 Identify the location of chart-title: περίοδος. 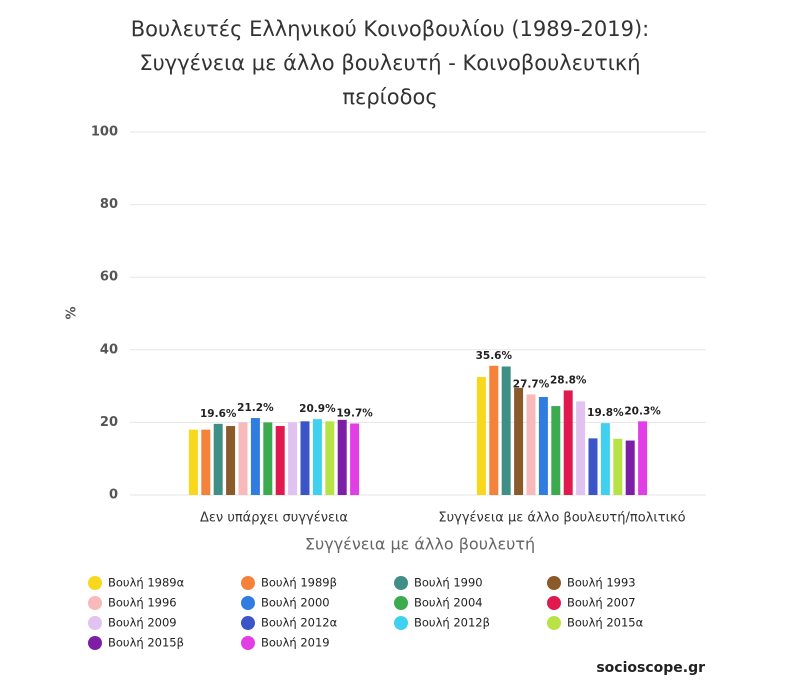
(389, 97).